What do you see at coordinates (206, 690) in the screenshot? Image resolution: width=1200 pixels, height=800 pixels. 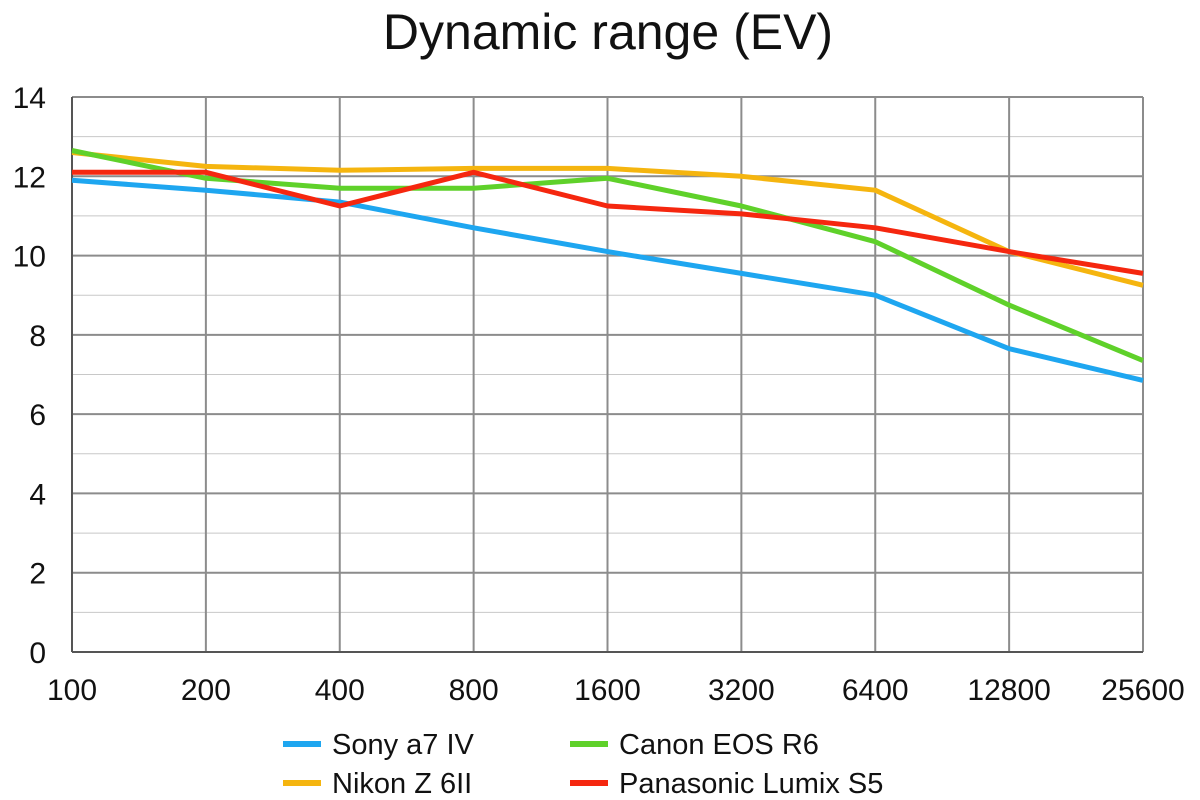 I see `x-tick-label: 200` at bounding box center [206, 690].